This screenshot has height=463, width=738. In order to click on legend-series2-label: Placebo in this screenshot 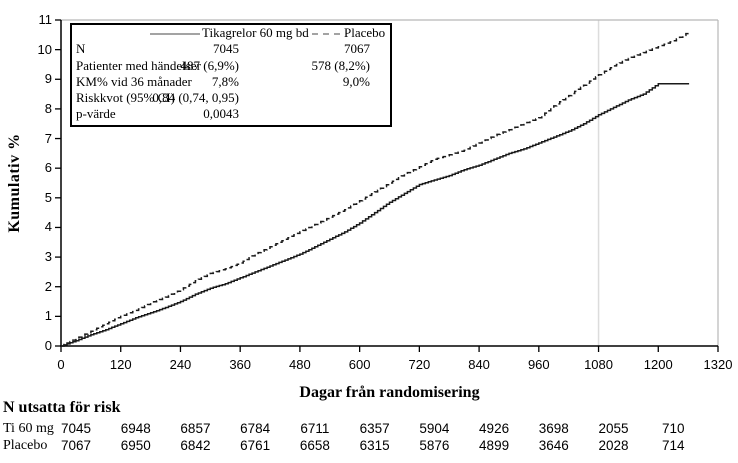, I will do `click(365, 32)`.